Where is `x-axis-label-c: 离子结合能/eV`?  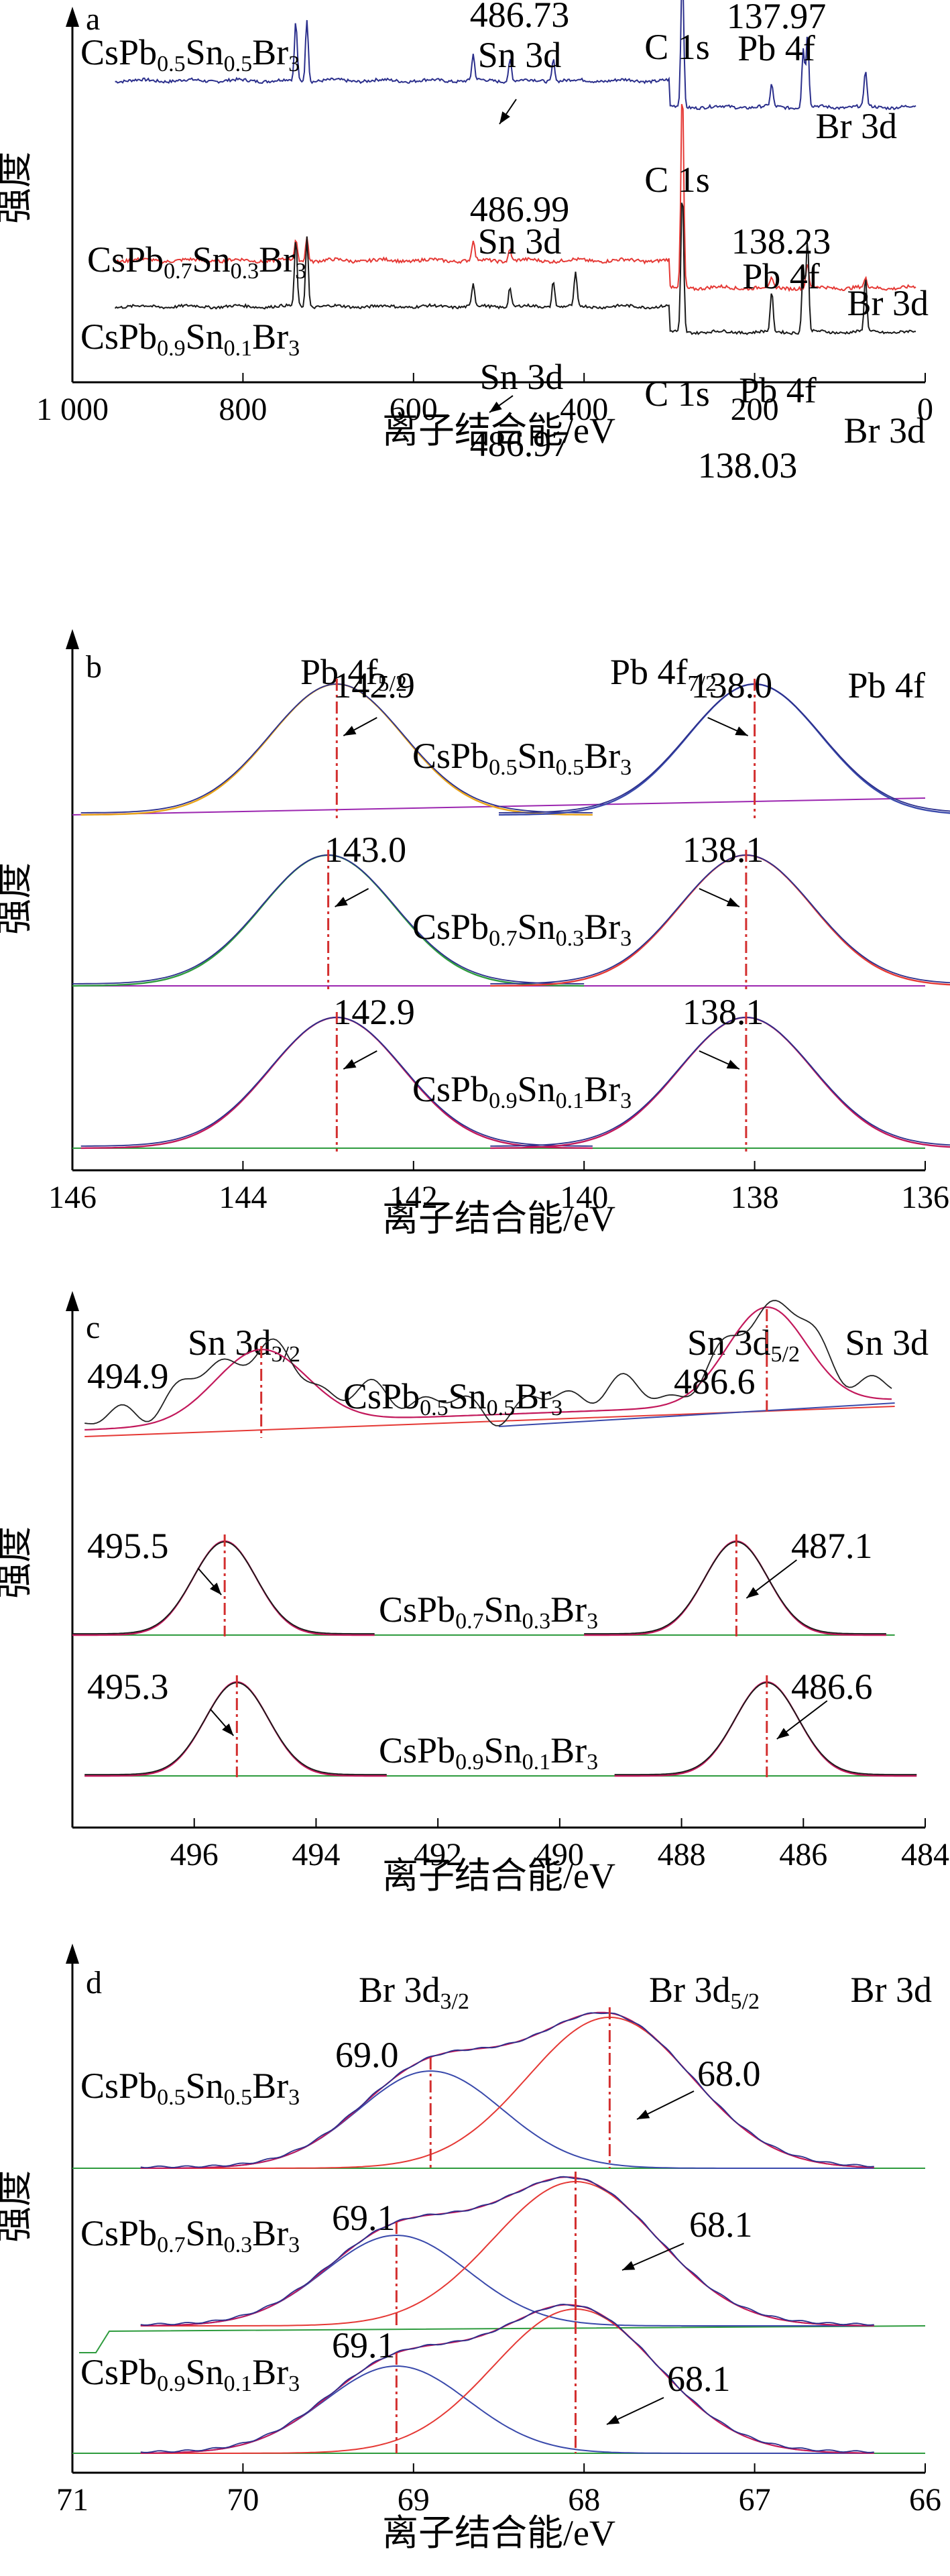
x-axis-label-c: 离子结合能/eV is located at coordinates (499, 1876).